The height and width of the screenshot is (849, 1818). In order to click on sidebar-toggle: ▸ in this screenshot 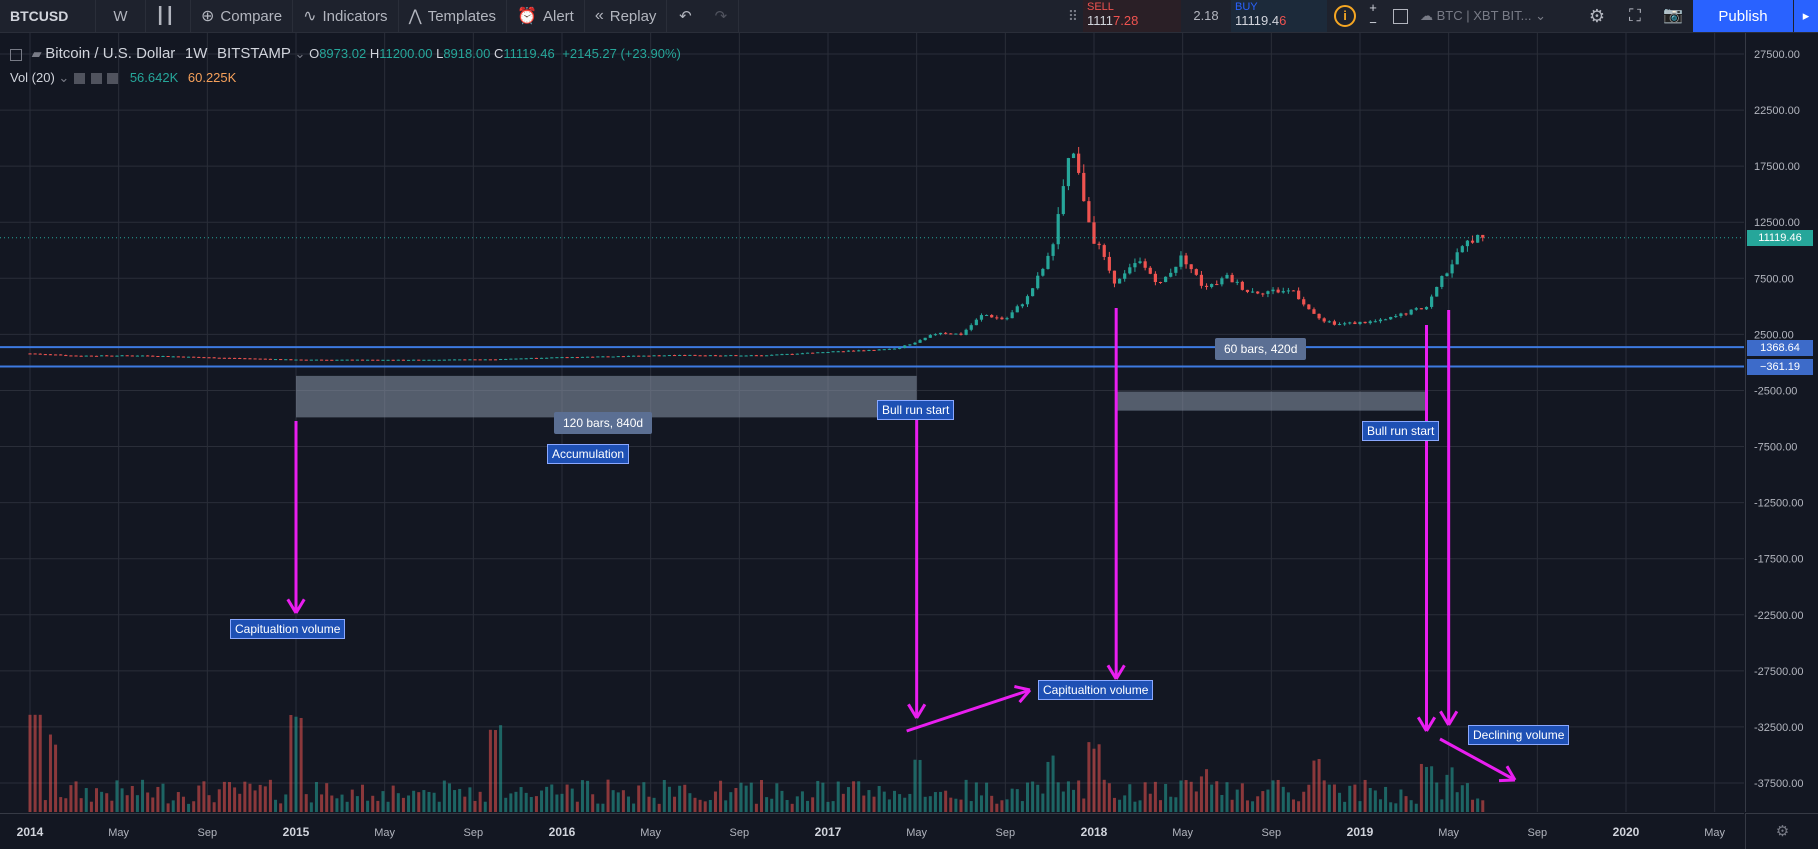, I will do `click(1806, 16)`.